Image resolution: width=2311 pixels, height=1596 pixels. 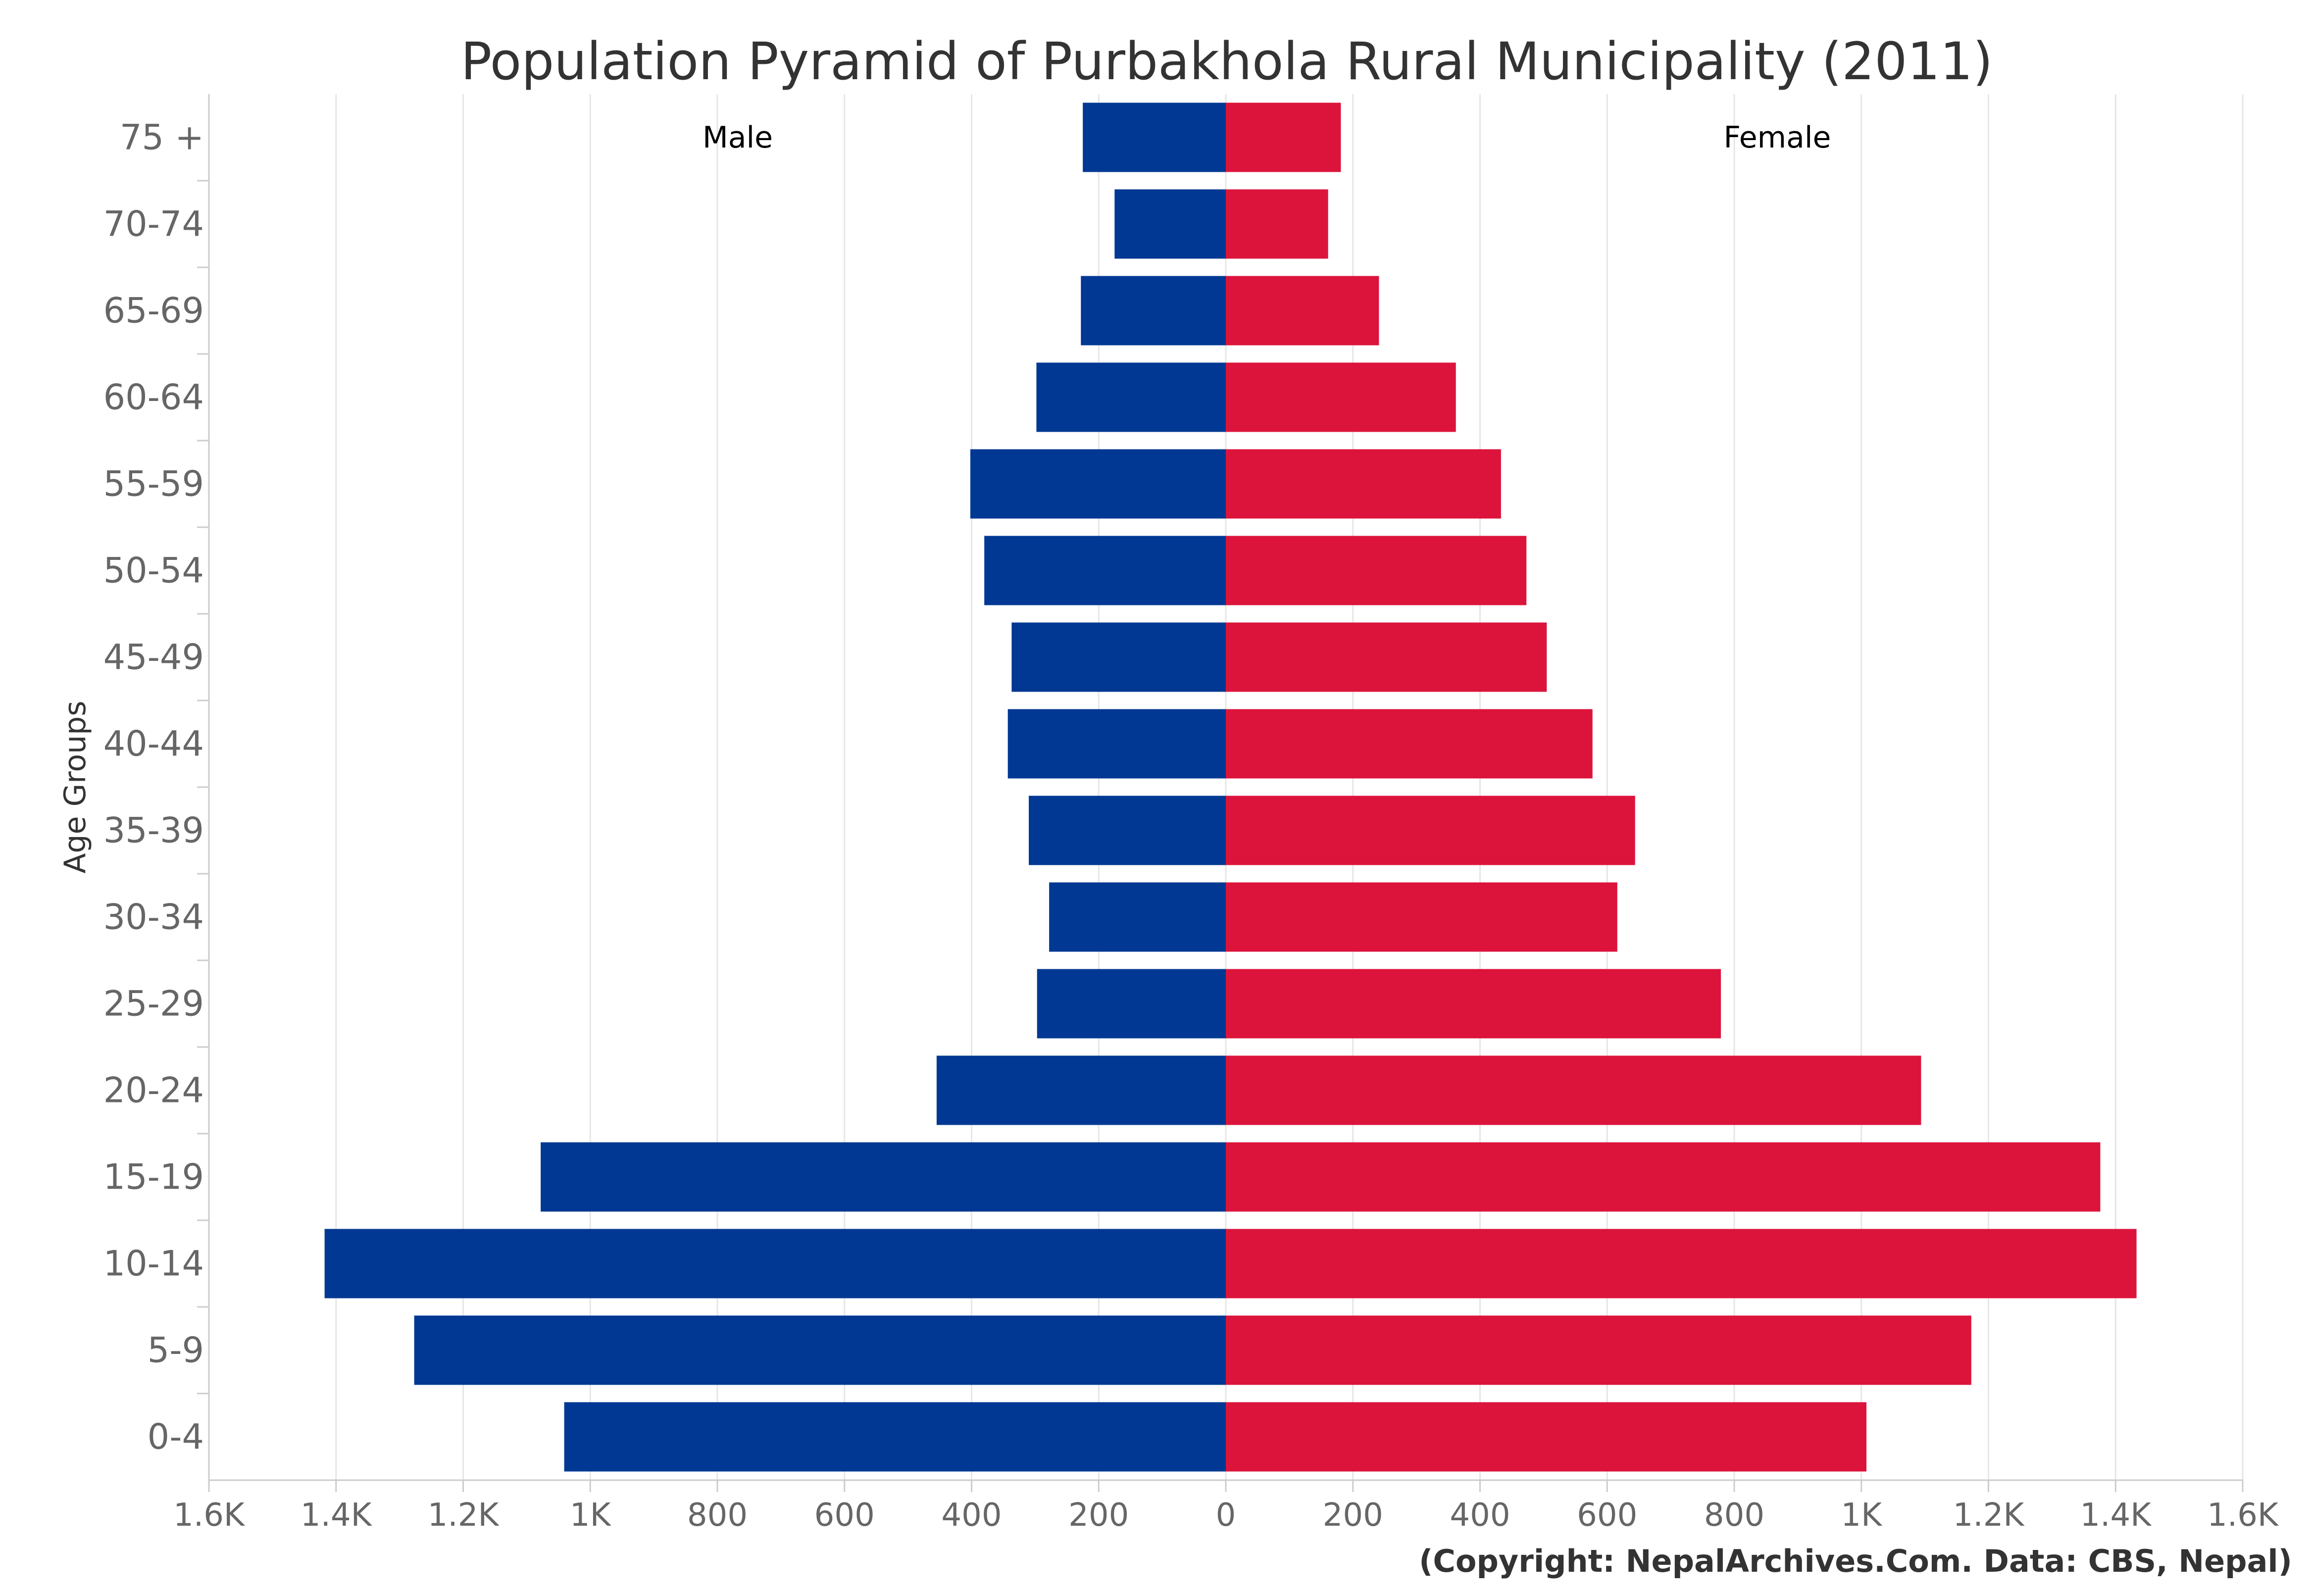 What do you see at coordinates (153, 1090) in the screenshot?
I see `y-category-label: 20-24` at bounding box center [153, 1090].